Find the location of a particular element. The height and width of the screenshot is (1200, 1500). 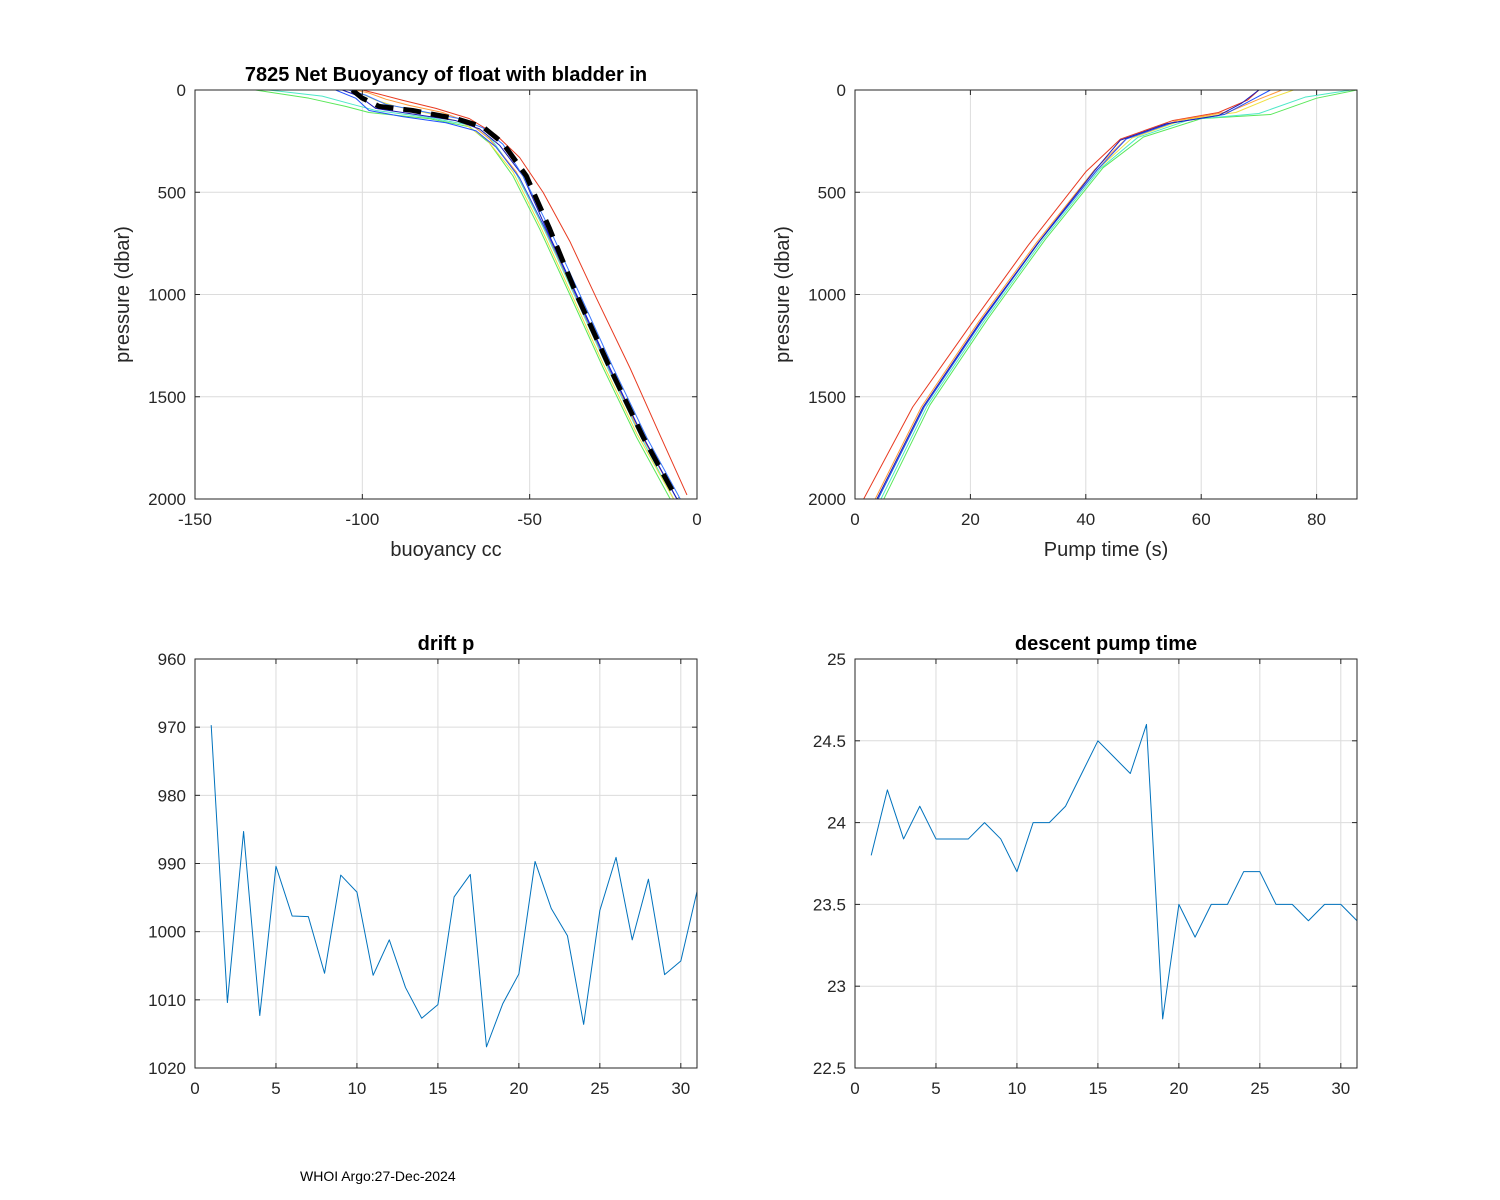

descentpump-xtick-label: 25 is located at coordinates (1259, 1088).